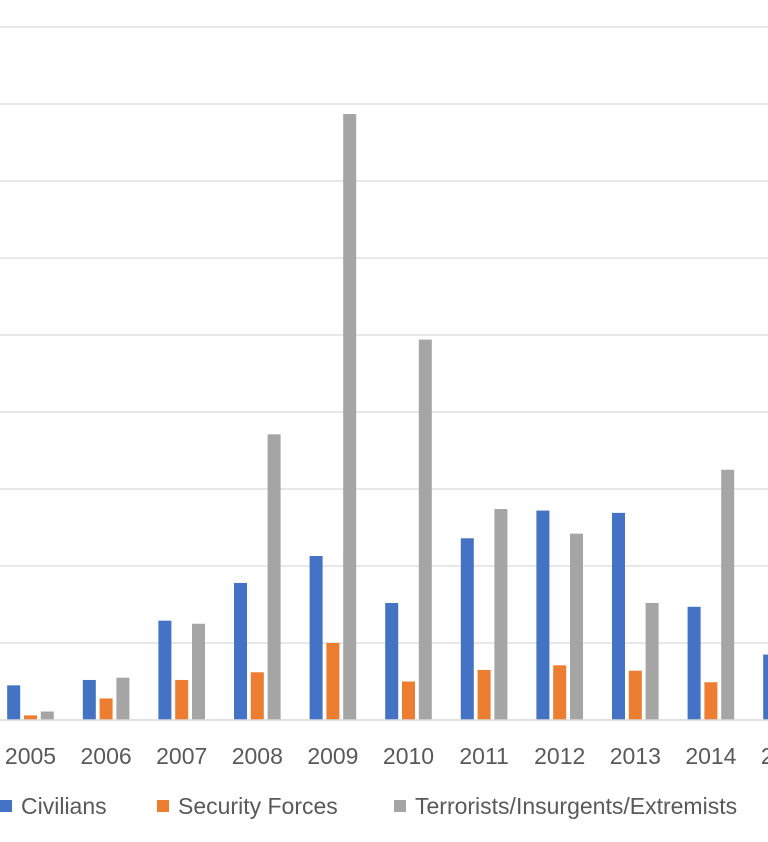 The image size is (768, 842). I want to click on bar-terrorists-insurgents-extremists-2010, so click(425, 529).